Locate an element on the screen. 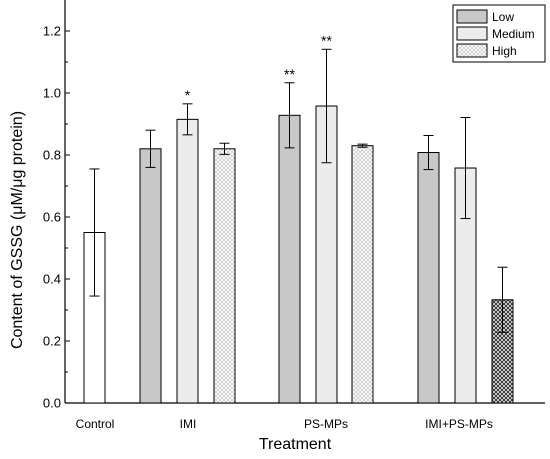 The image size is (550, 459). bar-imi-ps-mps-low is located at coordinates (428, 278).